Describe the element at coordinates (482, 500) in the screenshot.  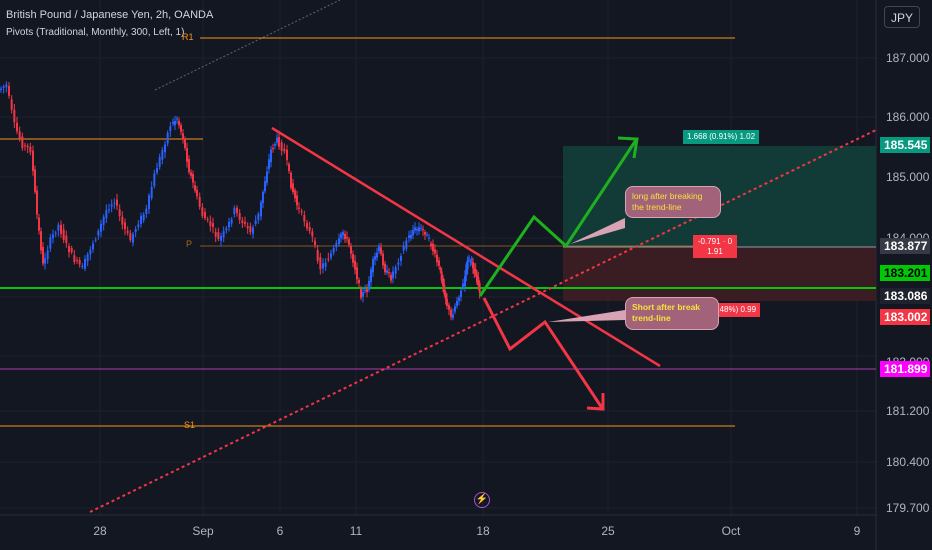
I see `lightning-icon: ⚡` at that location.